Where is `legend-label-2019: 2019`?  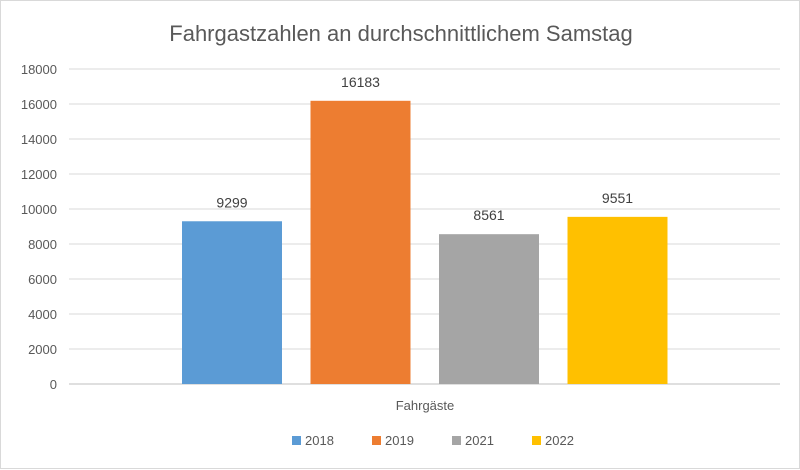 legend-label-2019: 2019 is located at coordinates (399, 440).